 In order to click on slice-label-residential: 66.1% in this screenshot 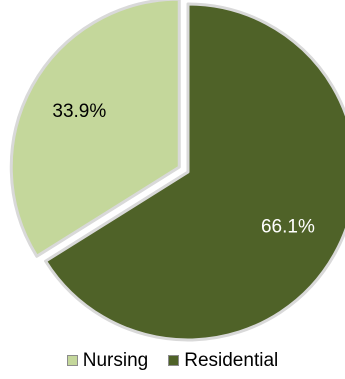, I will do `click(288, 226)`.